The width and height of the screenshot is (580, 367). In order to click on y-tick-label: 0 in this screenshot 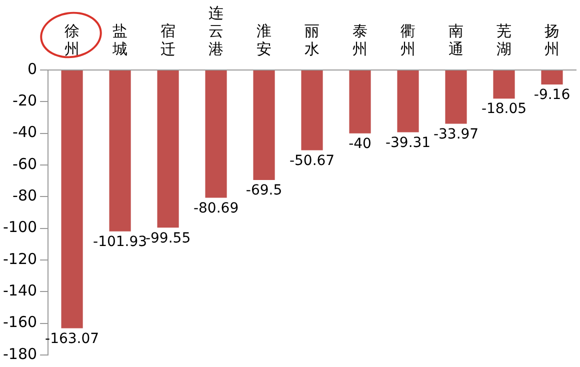, I will do `click(32, 69)`.